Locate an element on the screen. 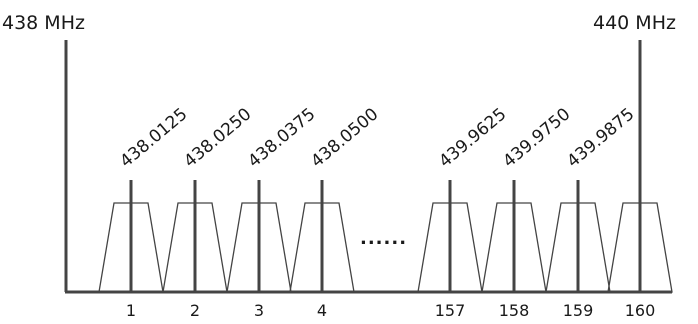 Image resolution: width=698 pixels, height=324 pixels. channel-number-2: 2 is located at coordinates (195, 310).